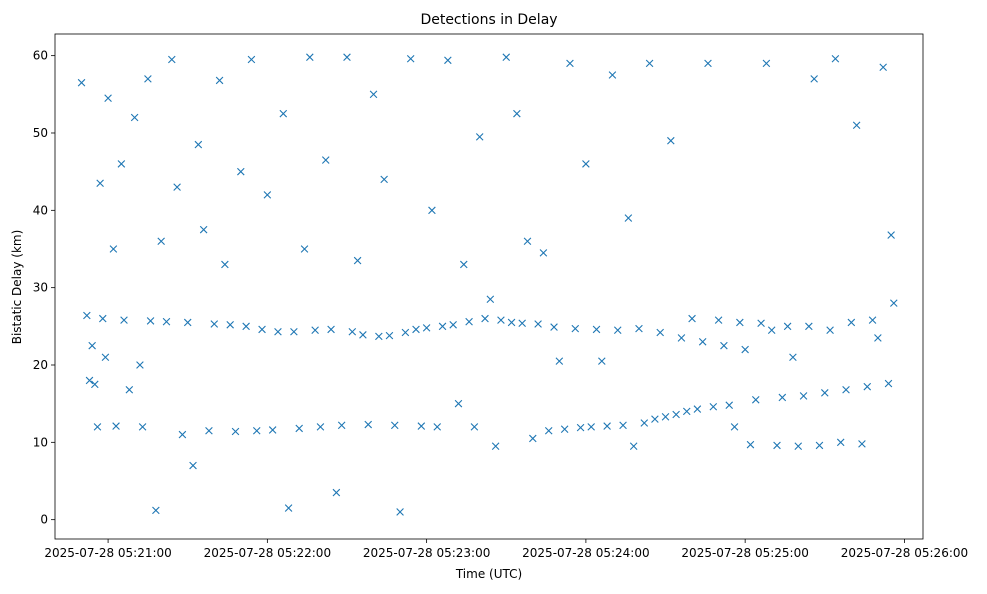 The height and width of the screenshot is (594, 987). I want to click on y-tick-label: 10, so click(40, 442).